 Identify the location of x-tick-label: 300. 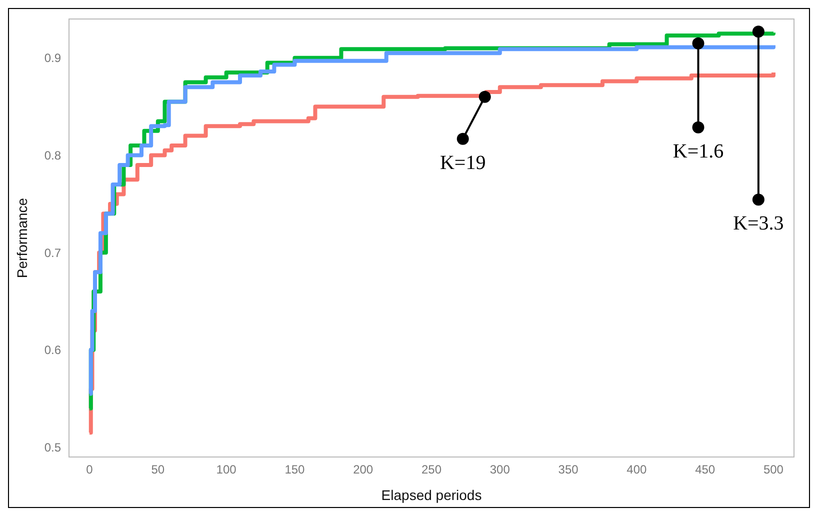
(500, 469).